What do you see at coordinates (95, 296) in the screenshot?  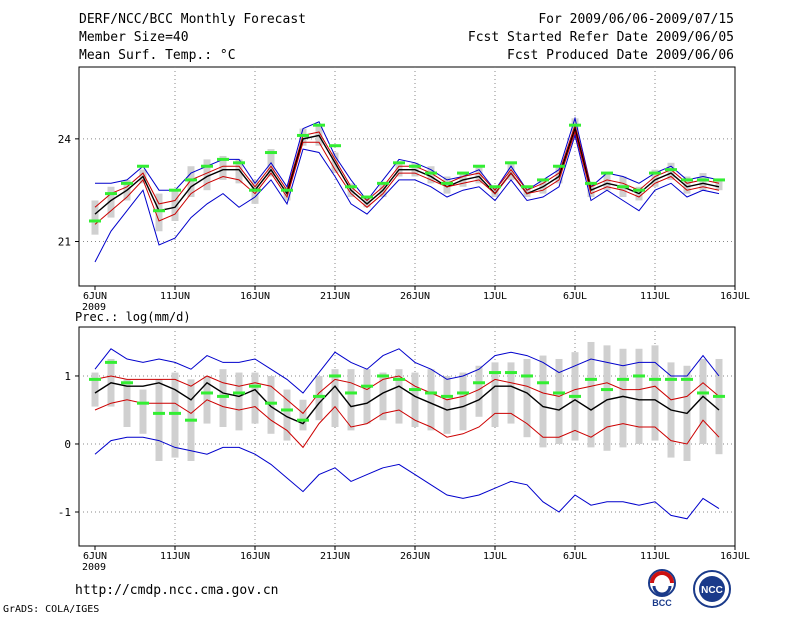 I see `temp-xtick-label: 6JUN` at bounding box center [95, 296].